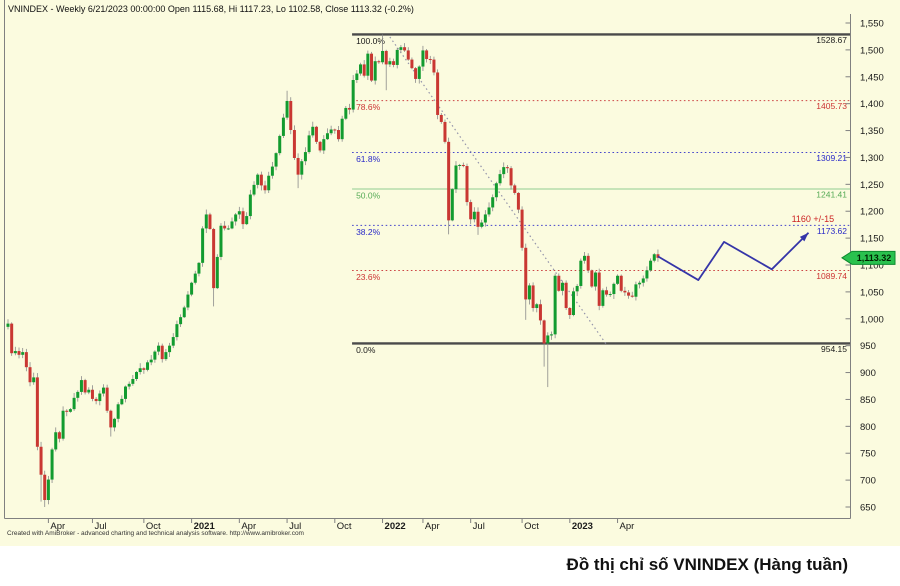 Image resolution: width=900 pixels, height=586 pixels. Describe the element at coordinates (868, 427) in the screenshot. I see `svg-text: 800` at that location.